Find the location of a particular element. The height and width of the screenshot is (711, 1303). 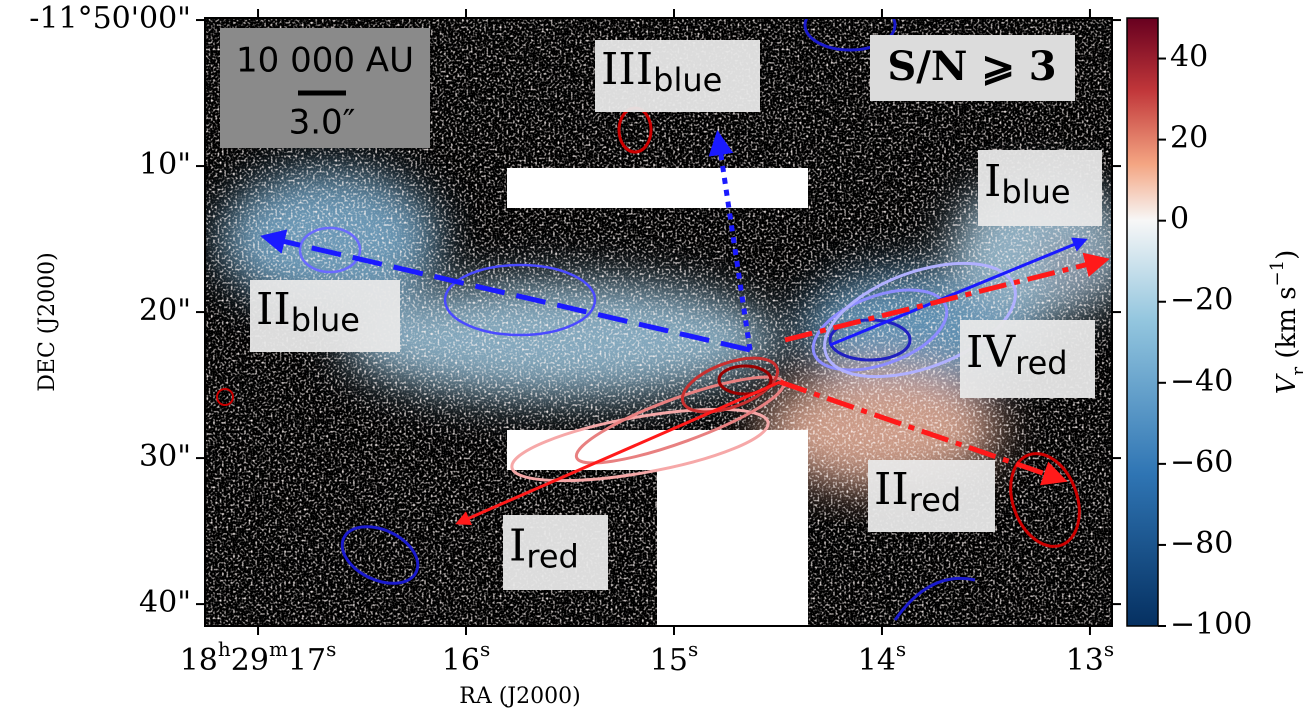

colorbar-label-part: (km s is located at coordinates (1287, 326).